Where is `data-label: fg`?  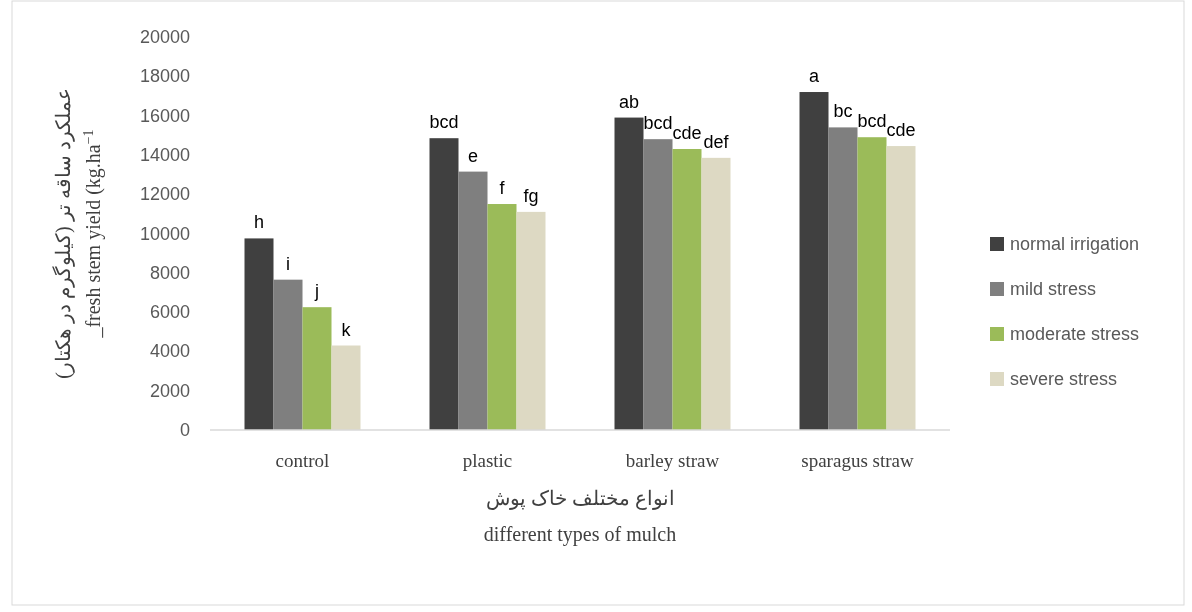 data-label: fg is located at coordinates (531, 195).